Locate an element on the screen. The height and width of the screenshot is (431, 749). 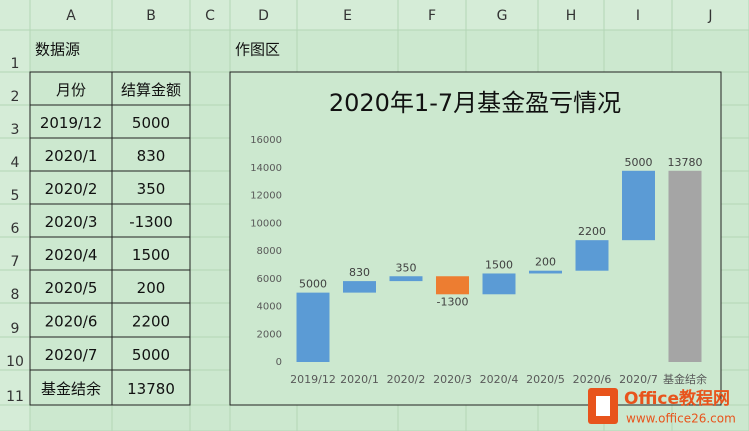
cell-text: 2020/3 is located at coordinates (71, 222).